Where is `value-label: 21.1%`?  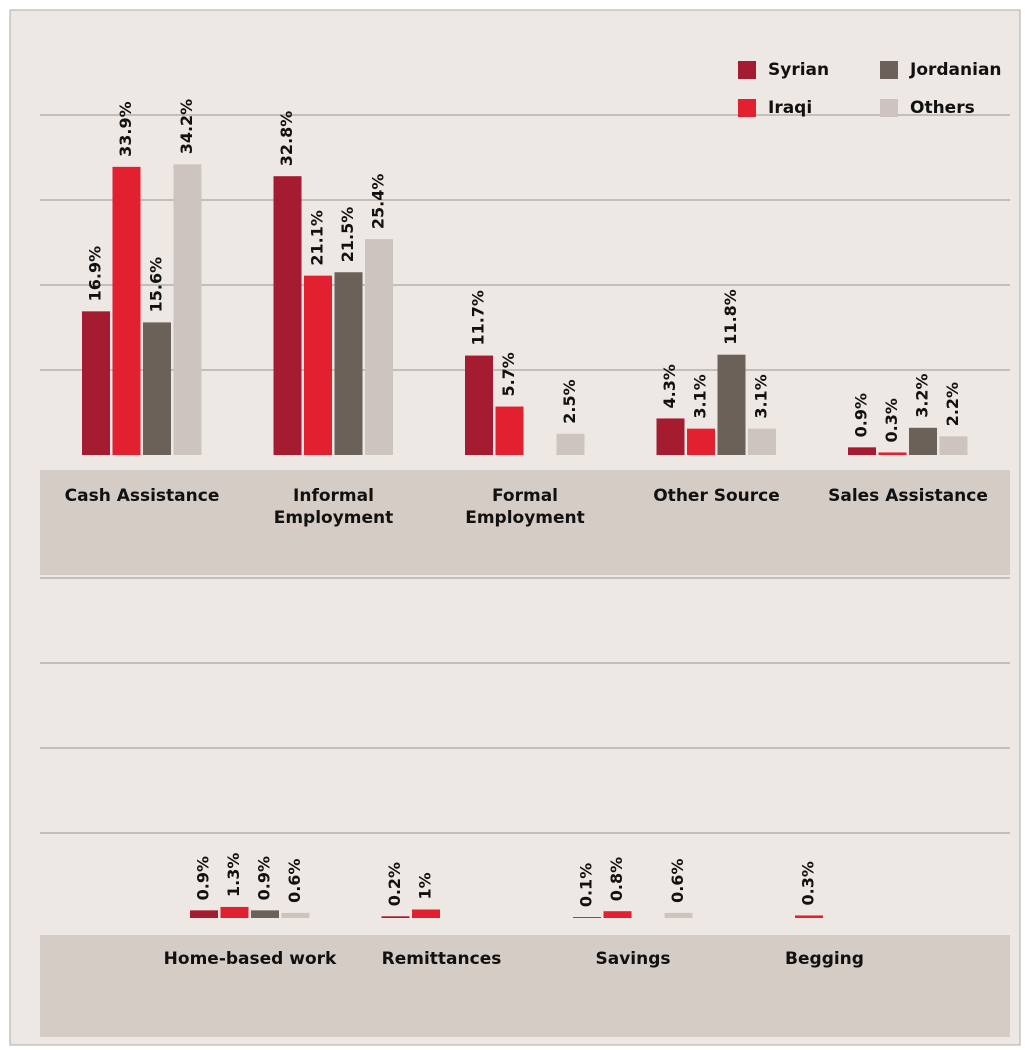 value-label: 21.1% is located at coordinates (317, 238).